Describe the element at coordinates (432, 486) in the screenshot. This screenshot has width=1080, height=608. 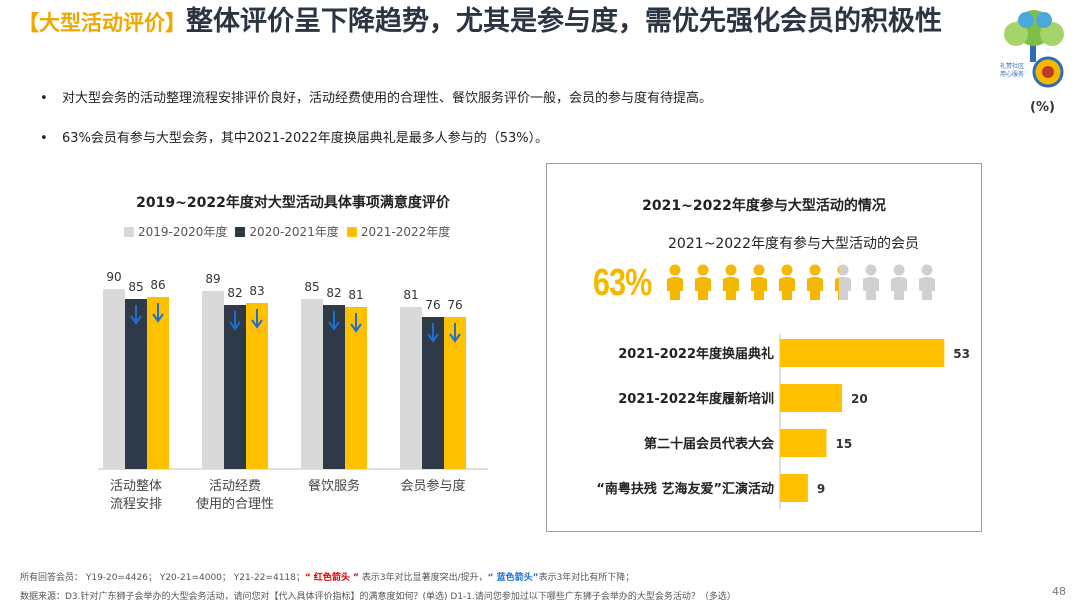
I see `category-label: 会员参与度` at that location.